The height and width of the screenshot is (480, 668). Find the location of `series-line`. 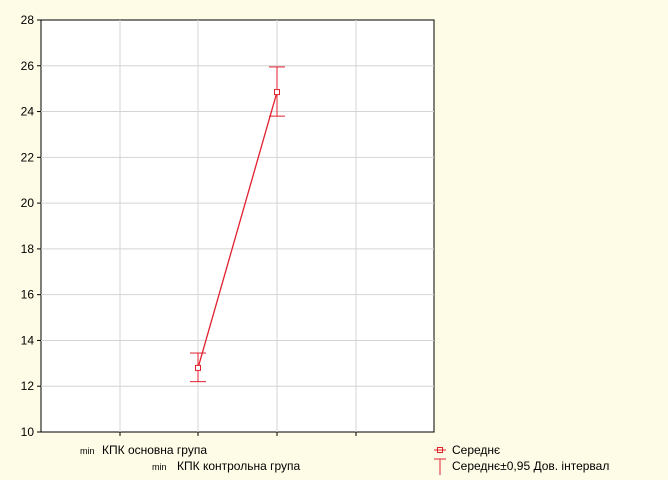

series-line is located at coordinates (237, 230).